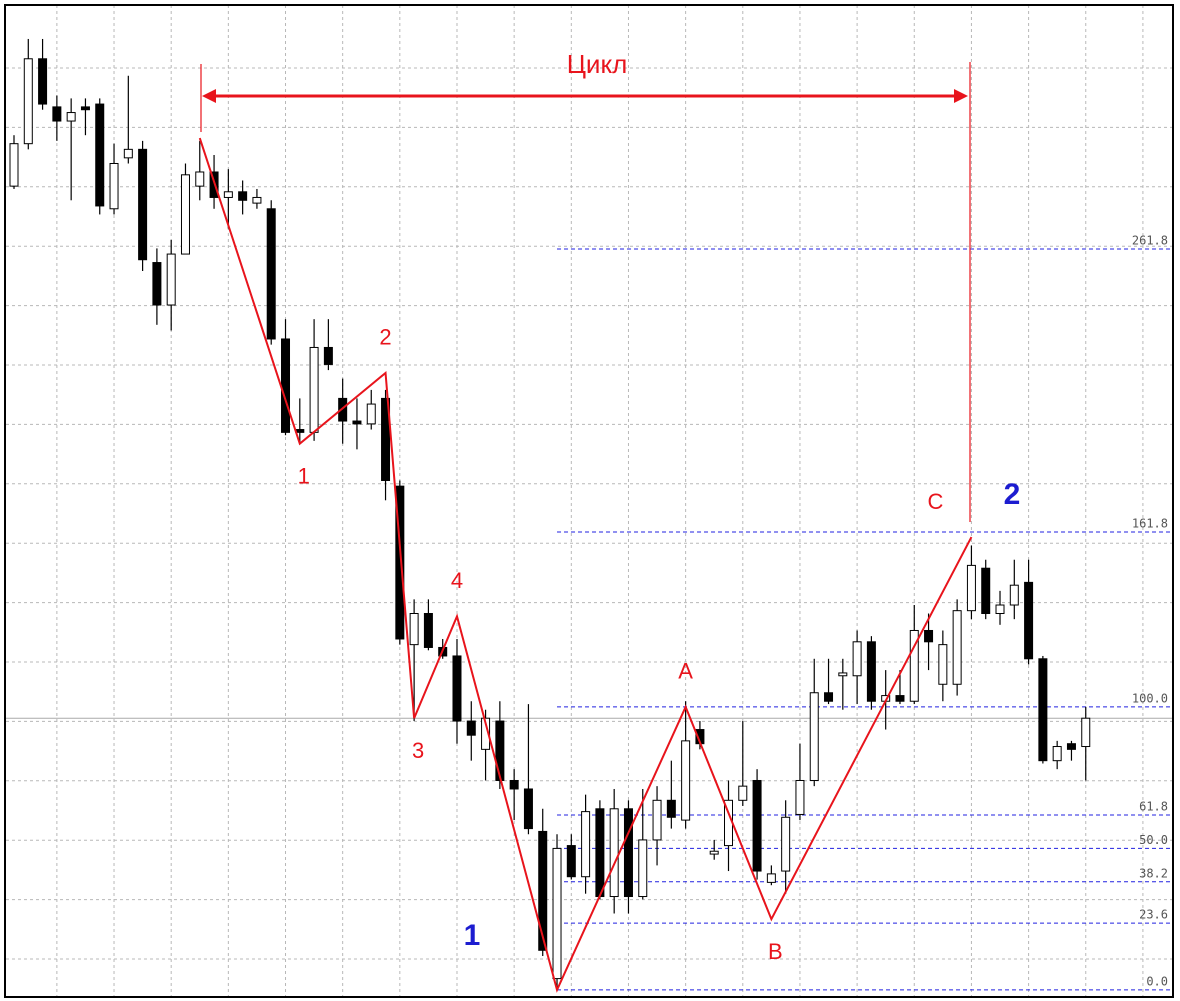 The height and width of the screenshot is (1001, 1180). Describe the element at coordinates (1150, 523) in the screenshot. I see `fib-label: 161.8` at that location.